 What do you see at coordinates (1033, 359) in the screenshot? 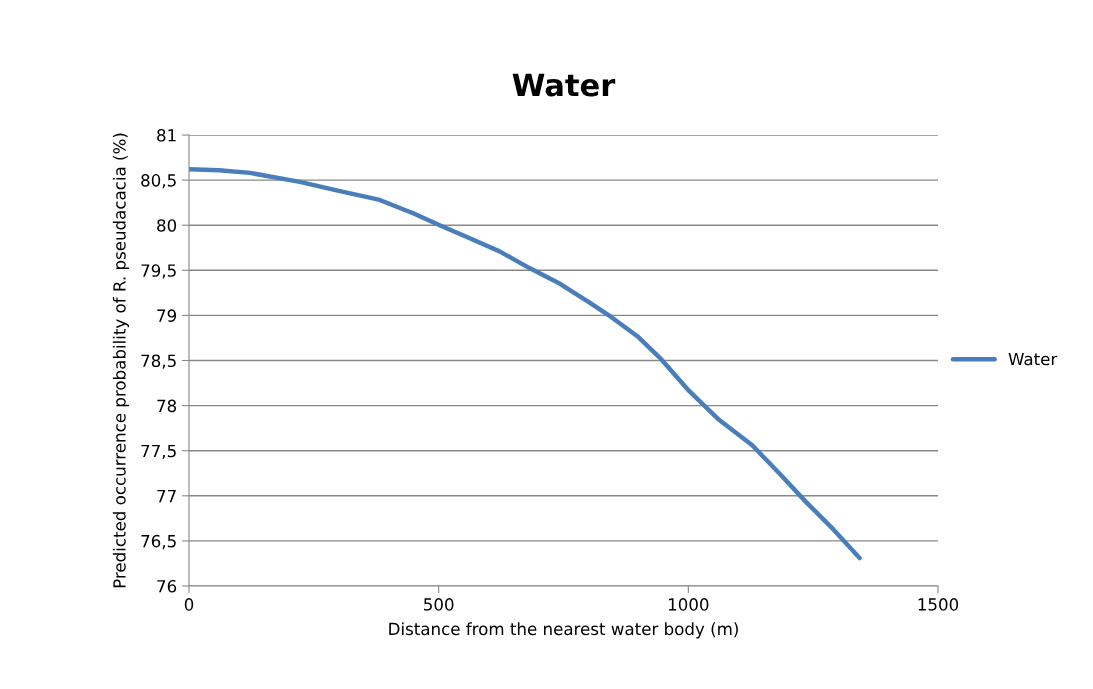
I see `legend-label: Water` at bounding box center [1033, 359].